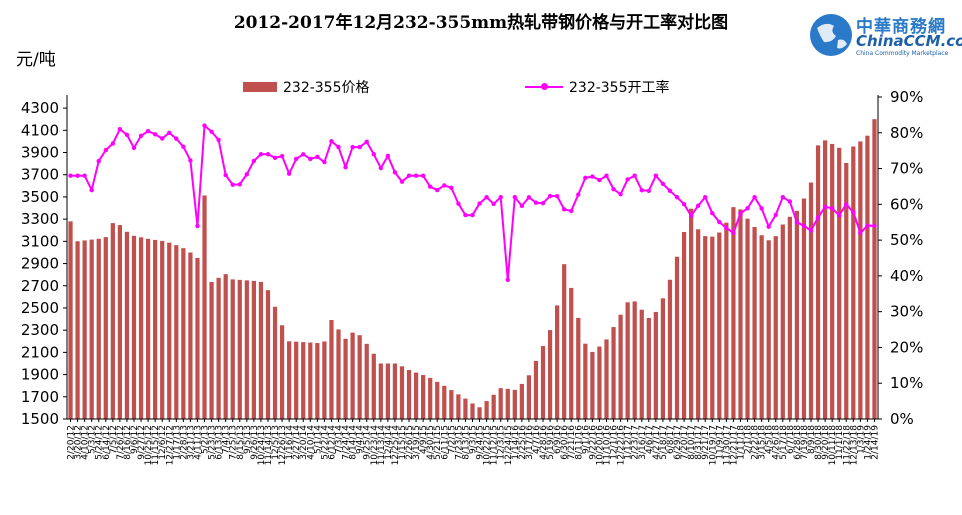 This screenshot has height=515, width=962. I want to click on x-tick-label: 9/20/18, so click(826, 442).